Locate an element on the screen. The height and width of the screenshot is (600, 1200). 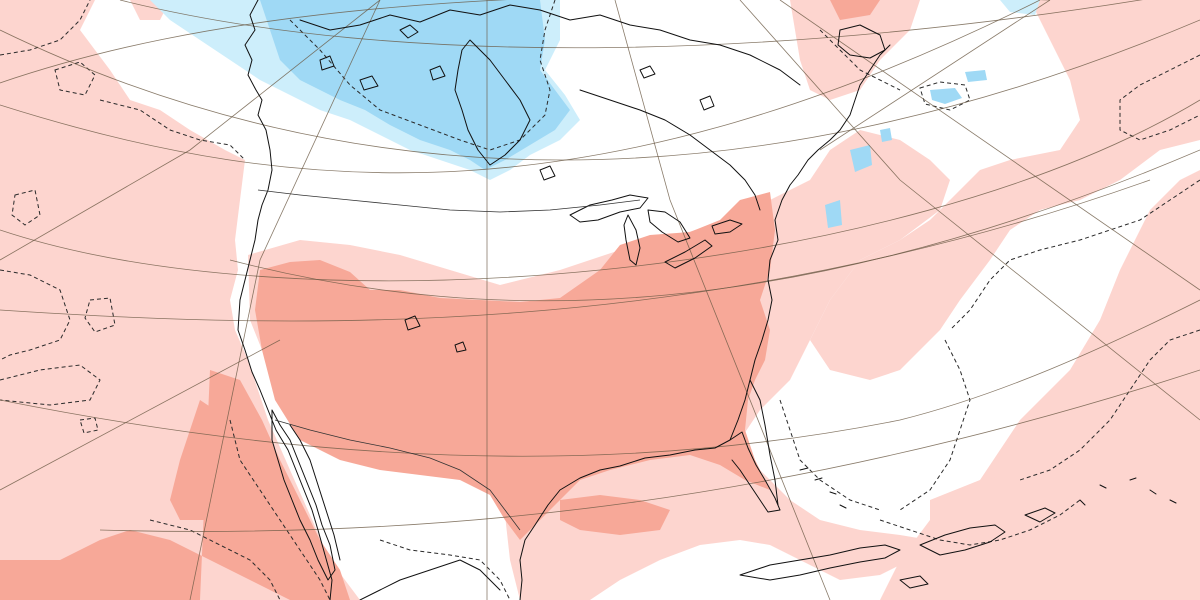
dashed-contour-baja is located at coordinates (215, 559).